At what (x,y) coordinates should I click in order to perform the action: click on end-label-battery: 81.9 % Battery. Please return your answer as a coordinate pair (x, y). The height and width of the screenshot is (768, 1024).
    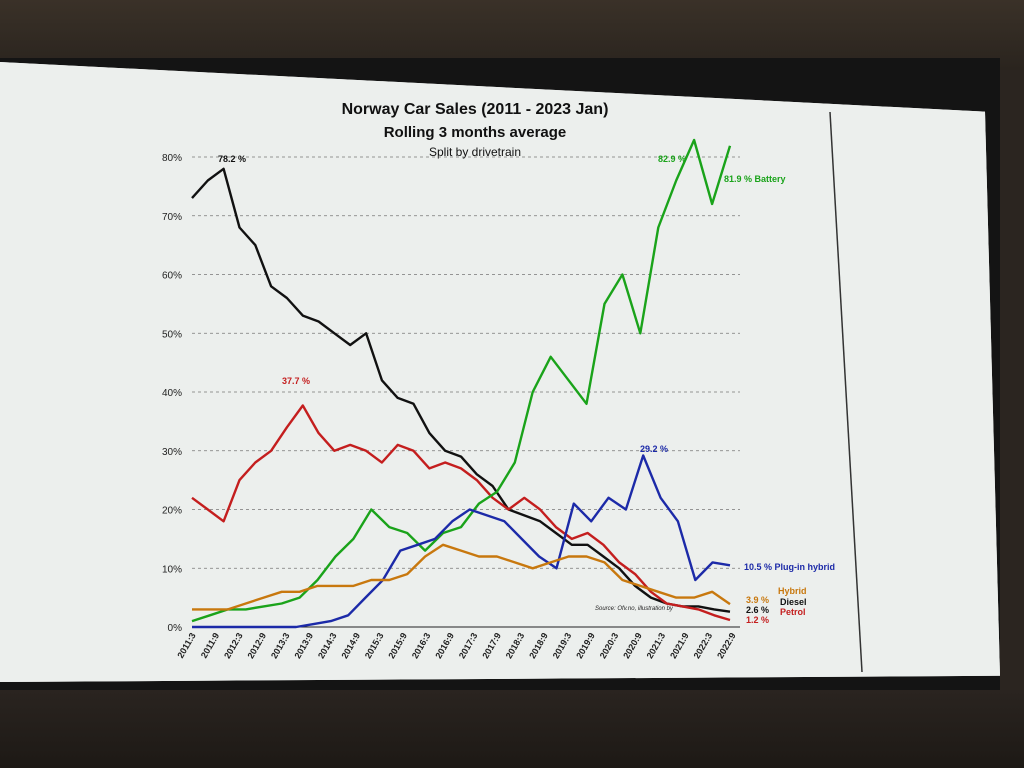
    Looking at the image, I should click on (755, 179).